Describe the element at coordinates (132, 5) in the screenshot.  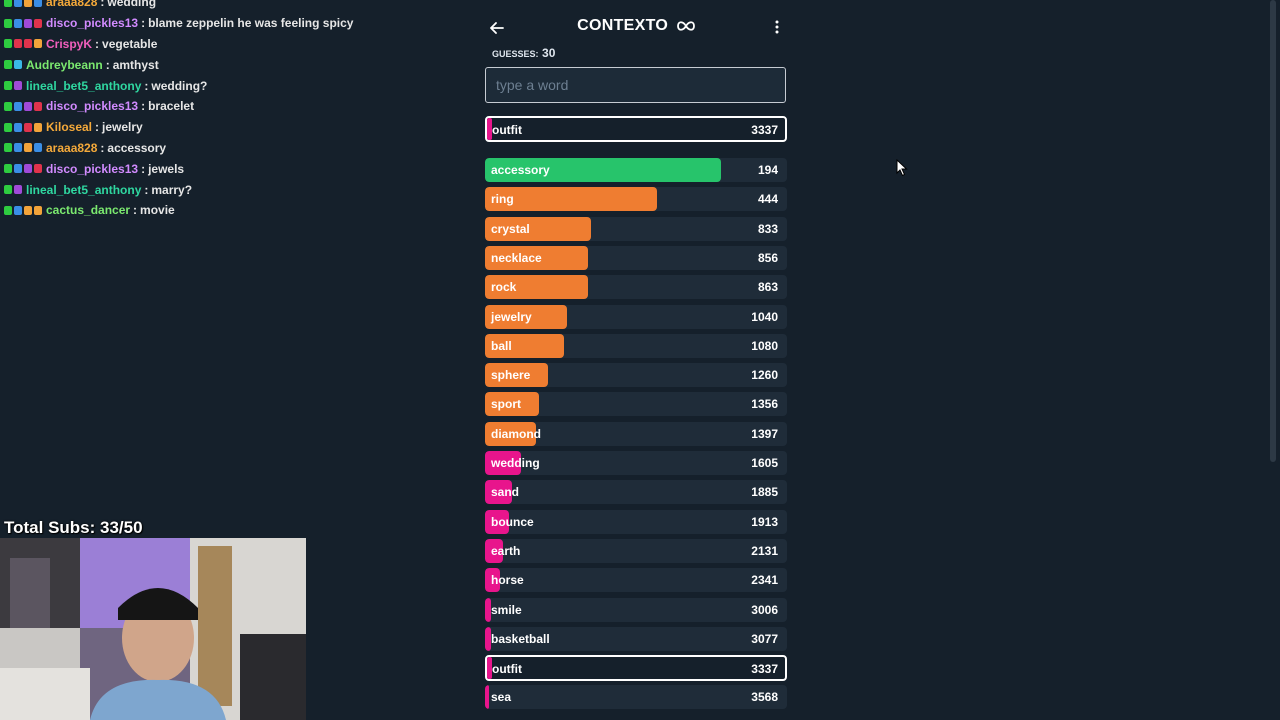
I see `chat-text: wedding` at that location.